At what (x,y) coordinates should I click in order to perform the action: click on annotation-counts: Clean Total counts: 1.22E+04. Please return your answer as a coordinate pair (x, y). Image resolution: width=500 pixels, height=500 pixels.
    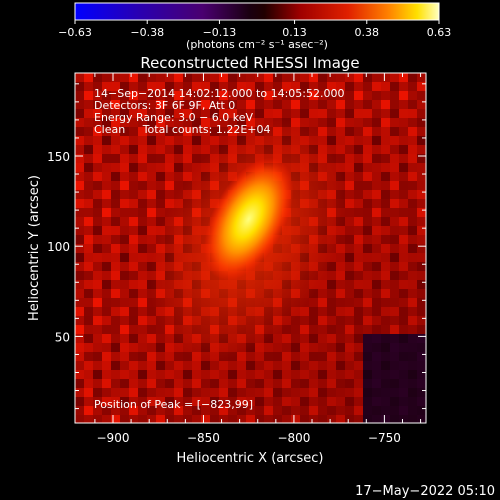
    Looking at the image, I should click on (182, 129).